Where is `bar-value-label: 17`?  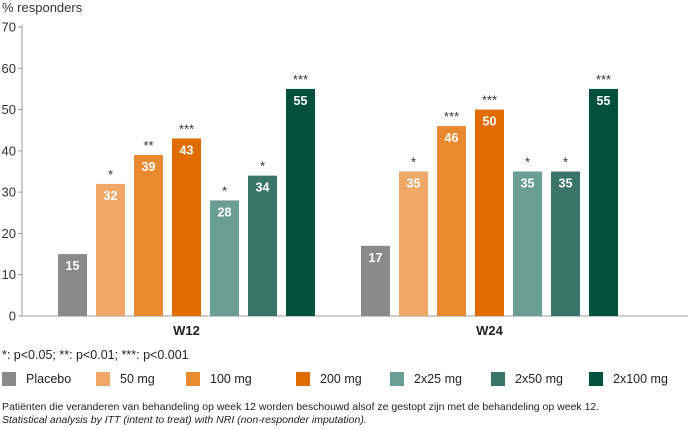
bar-value-label: 17 is located at coordinates (376, 258).